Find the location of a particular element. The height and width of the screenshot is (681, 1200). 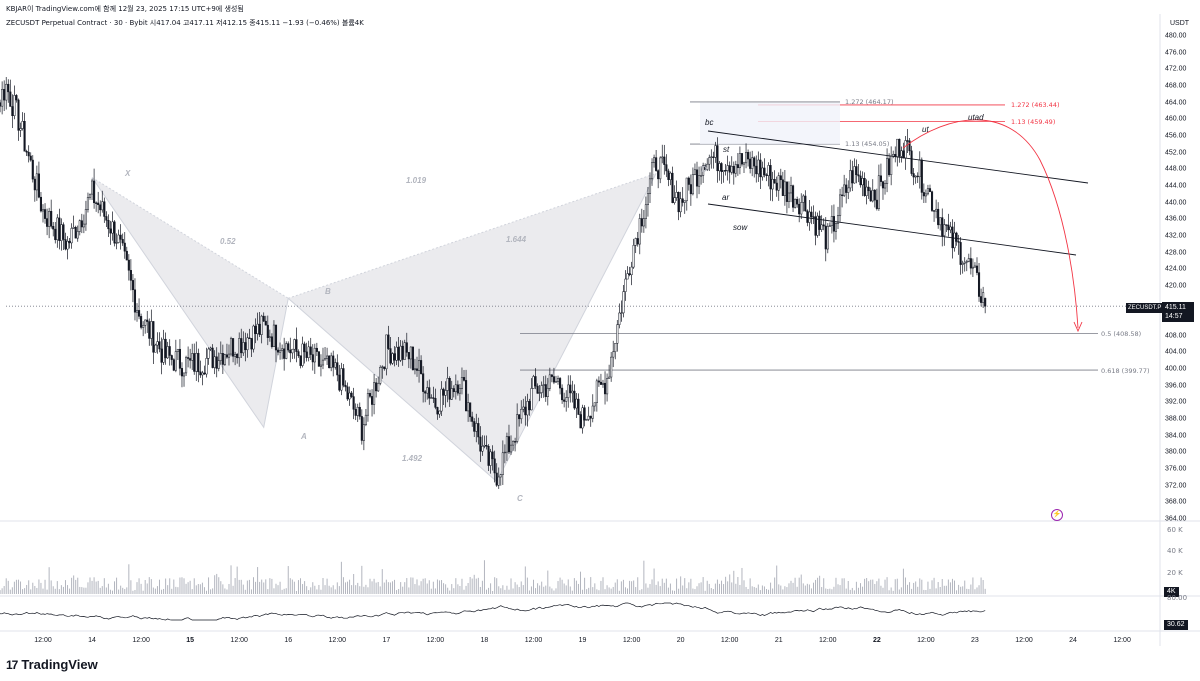

volume-tag: 4K is located at coordinates (1171, 592).